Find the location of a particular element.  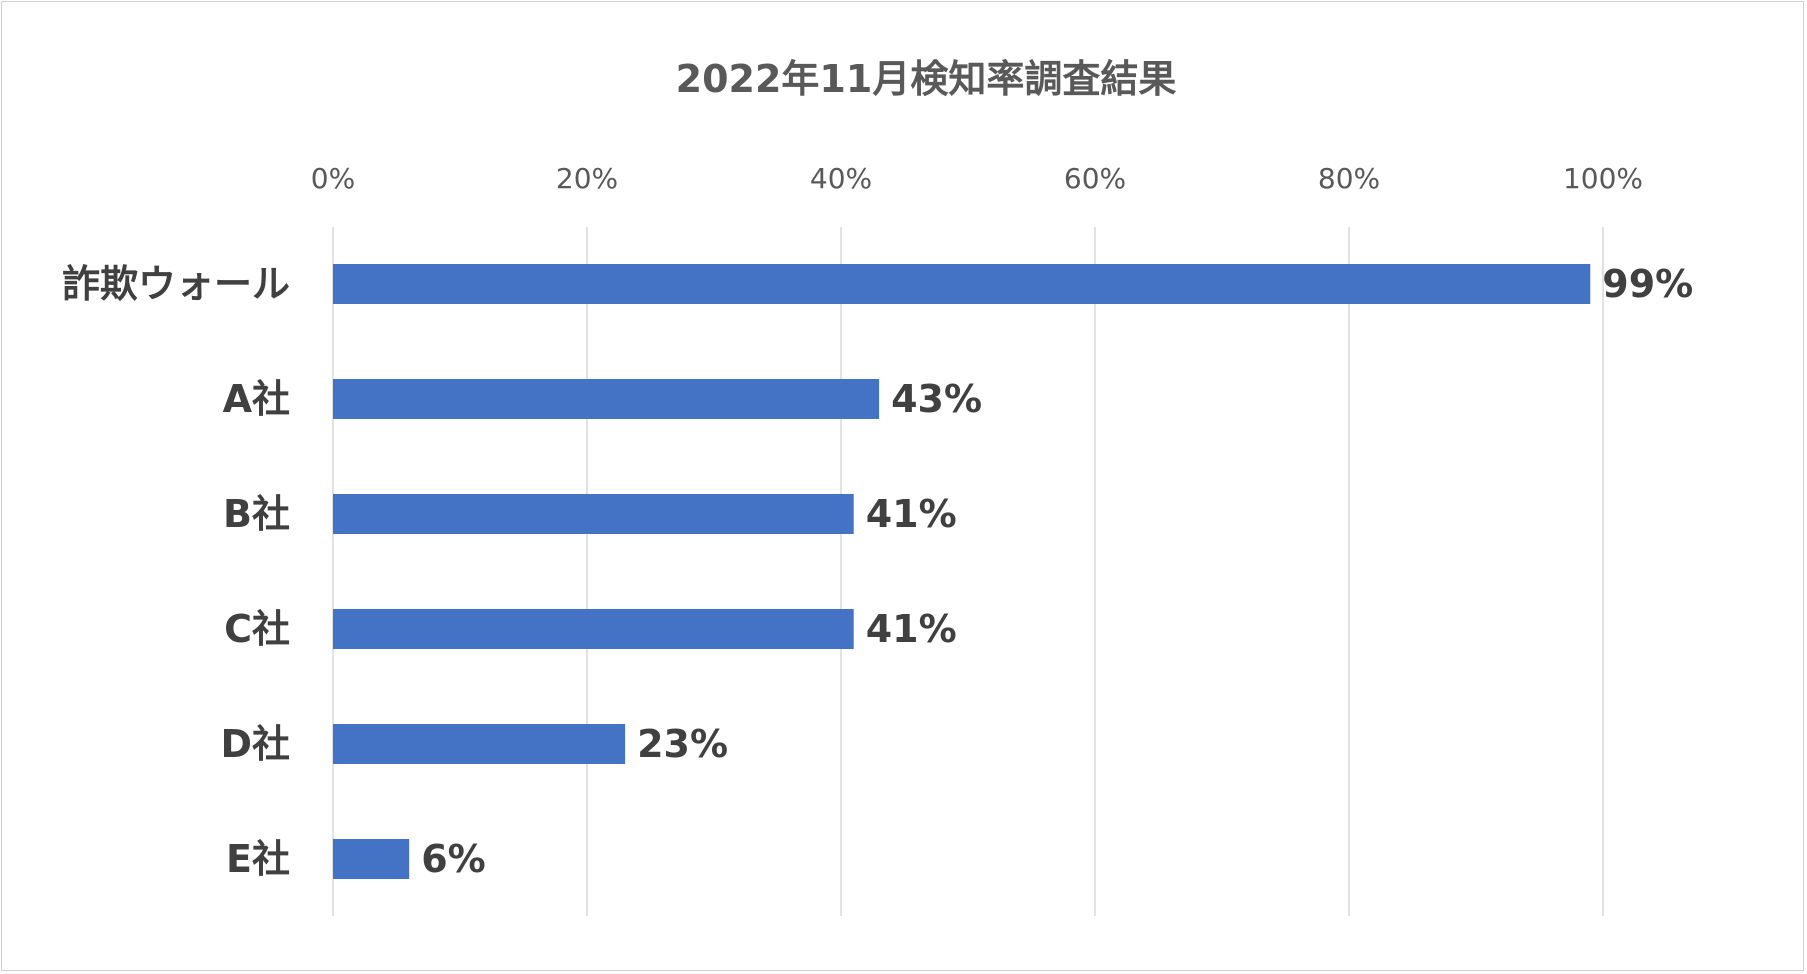

x-tick-label: 100% is located at coordinates (1603, 178).